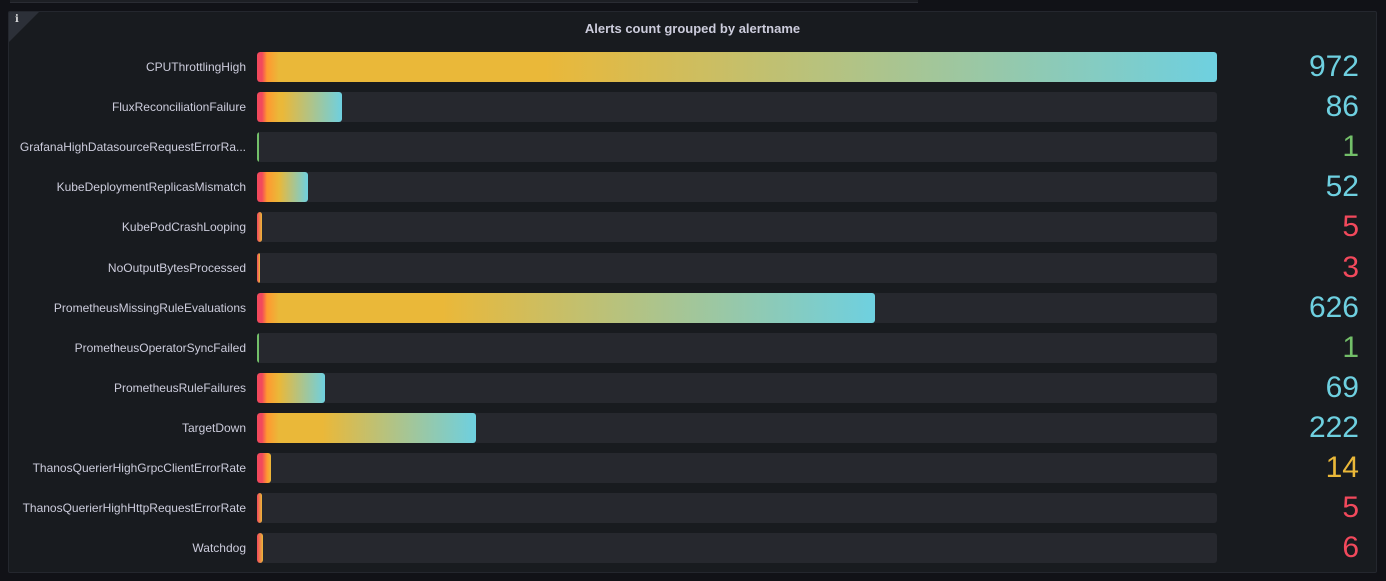  What do you see at coordinates (178, 107) in the screenshot?
I see `row-label: FluxReconciliationFailure` at bounding box center [178, 107].